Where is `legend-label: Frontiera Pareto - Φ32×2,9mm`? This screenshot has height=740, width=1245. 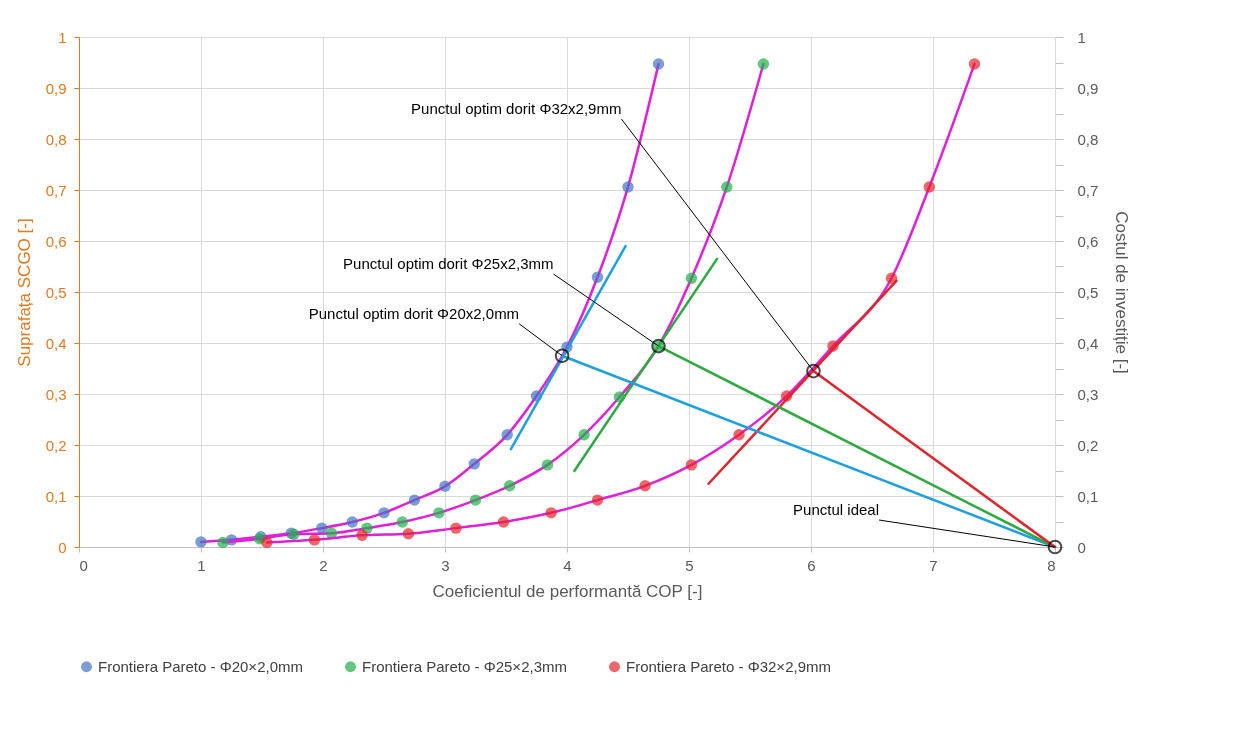 legend-label: Frontiera Pareto - Φ32×2,9mm is located at coordinates (728, 666).